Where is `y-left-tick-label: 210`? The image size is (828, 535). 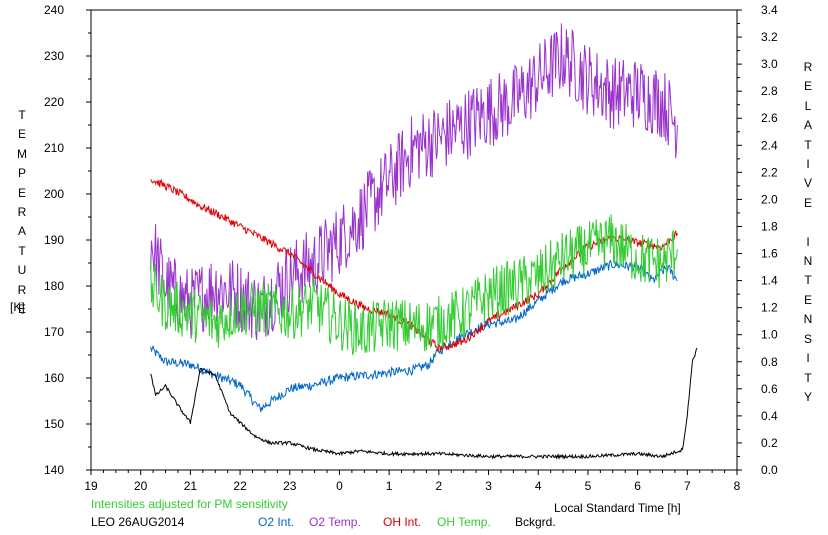 y-left-tick-label: 210 is located at coordinates (54, 148).